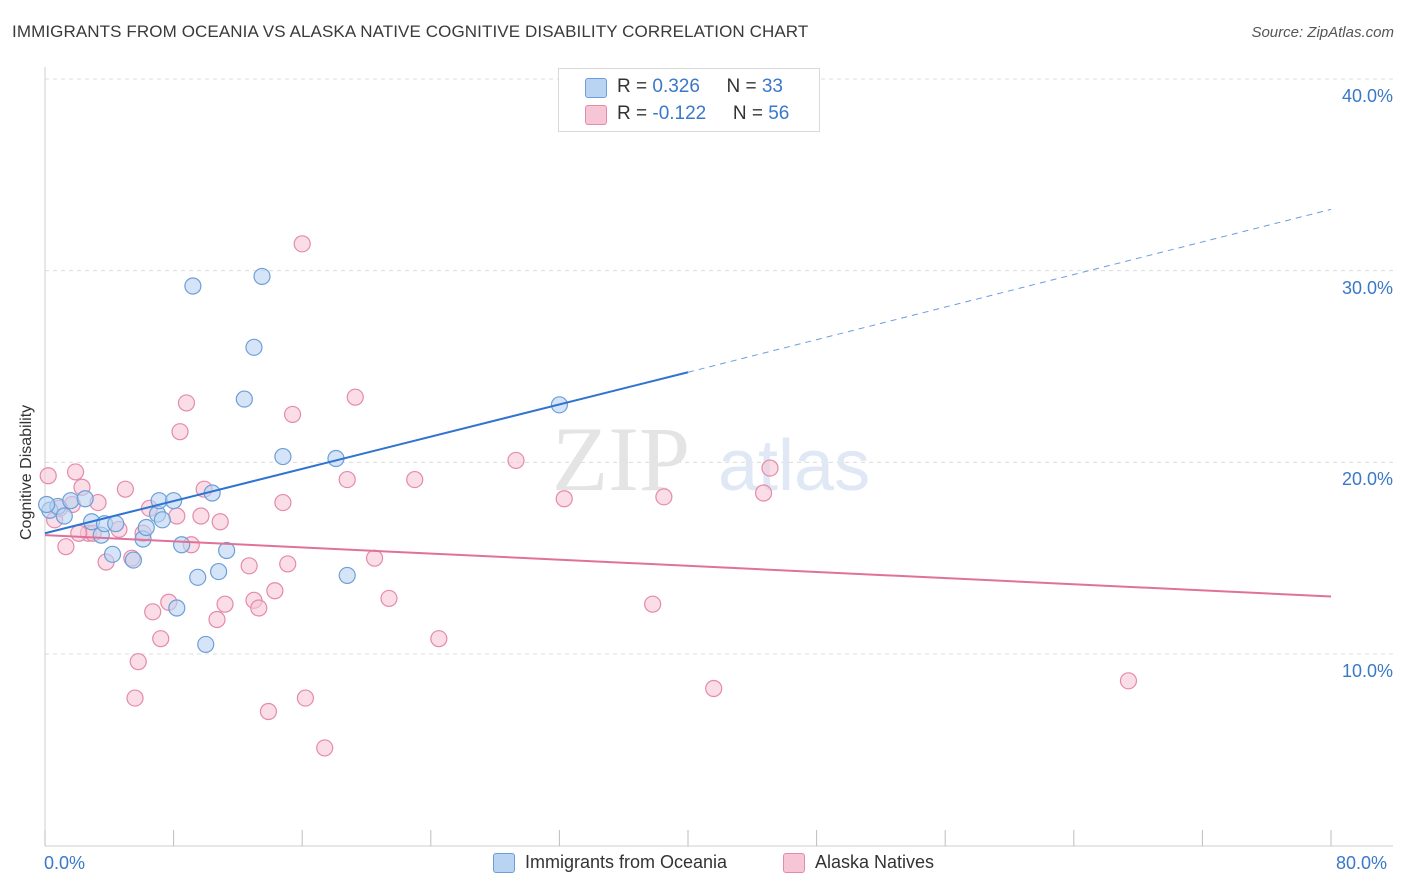  I want to click on n-value: 56, so click(779, 113).